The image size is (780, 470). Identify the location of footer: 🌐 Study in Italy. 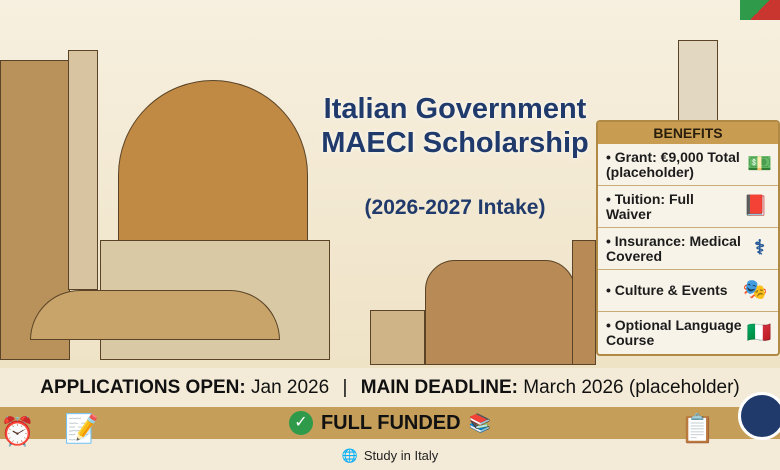
(390, 455).